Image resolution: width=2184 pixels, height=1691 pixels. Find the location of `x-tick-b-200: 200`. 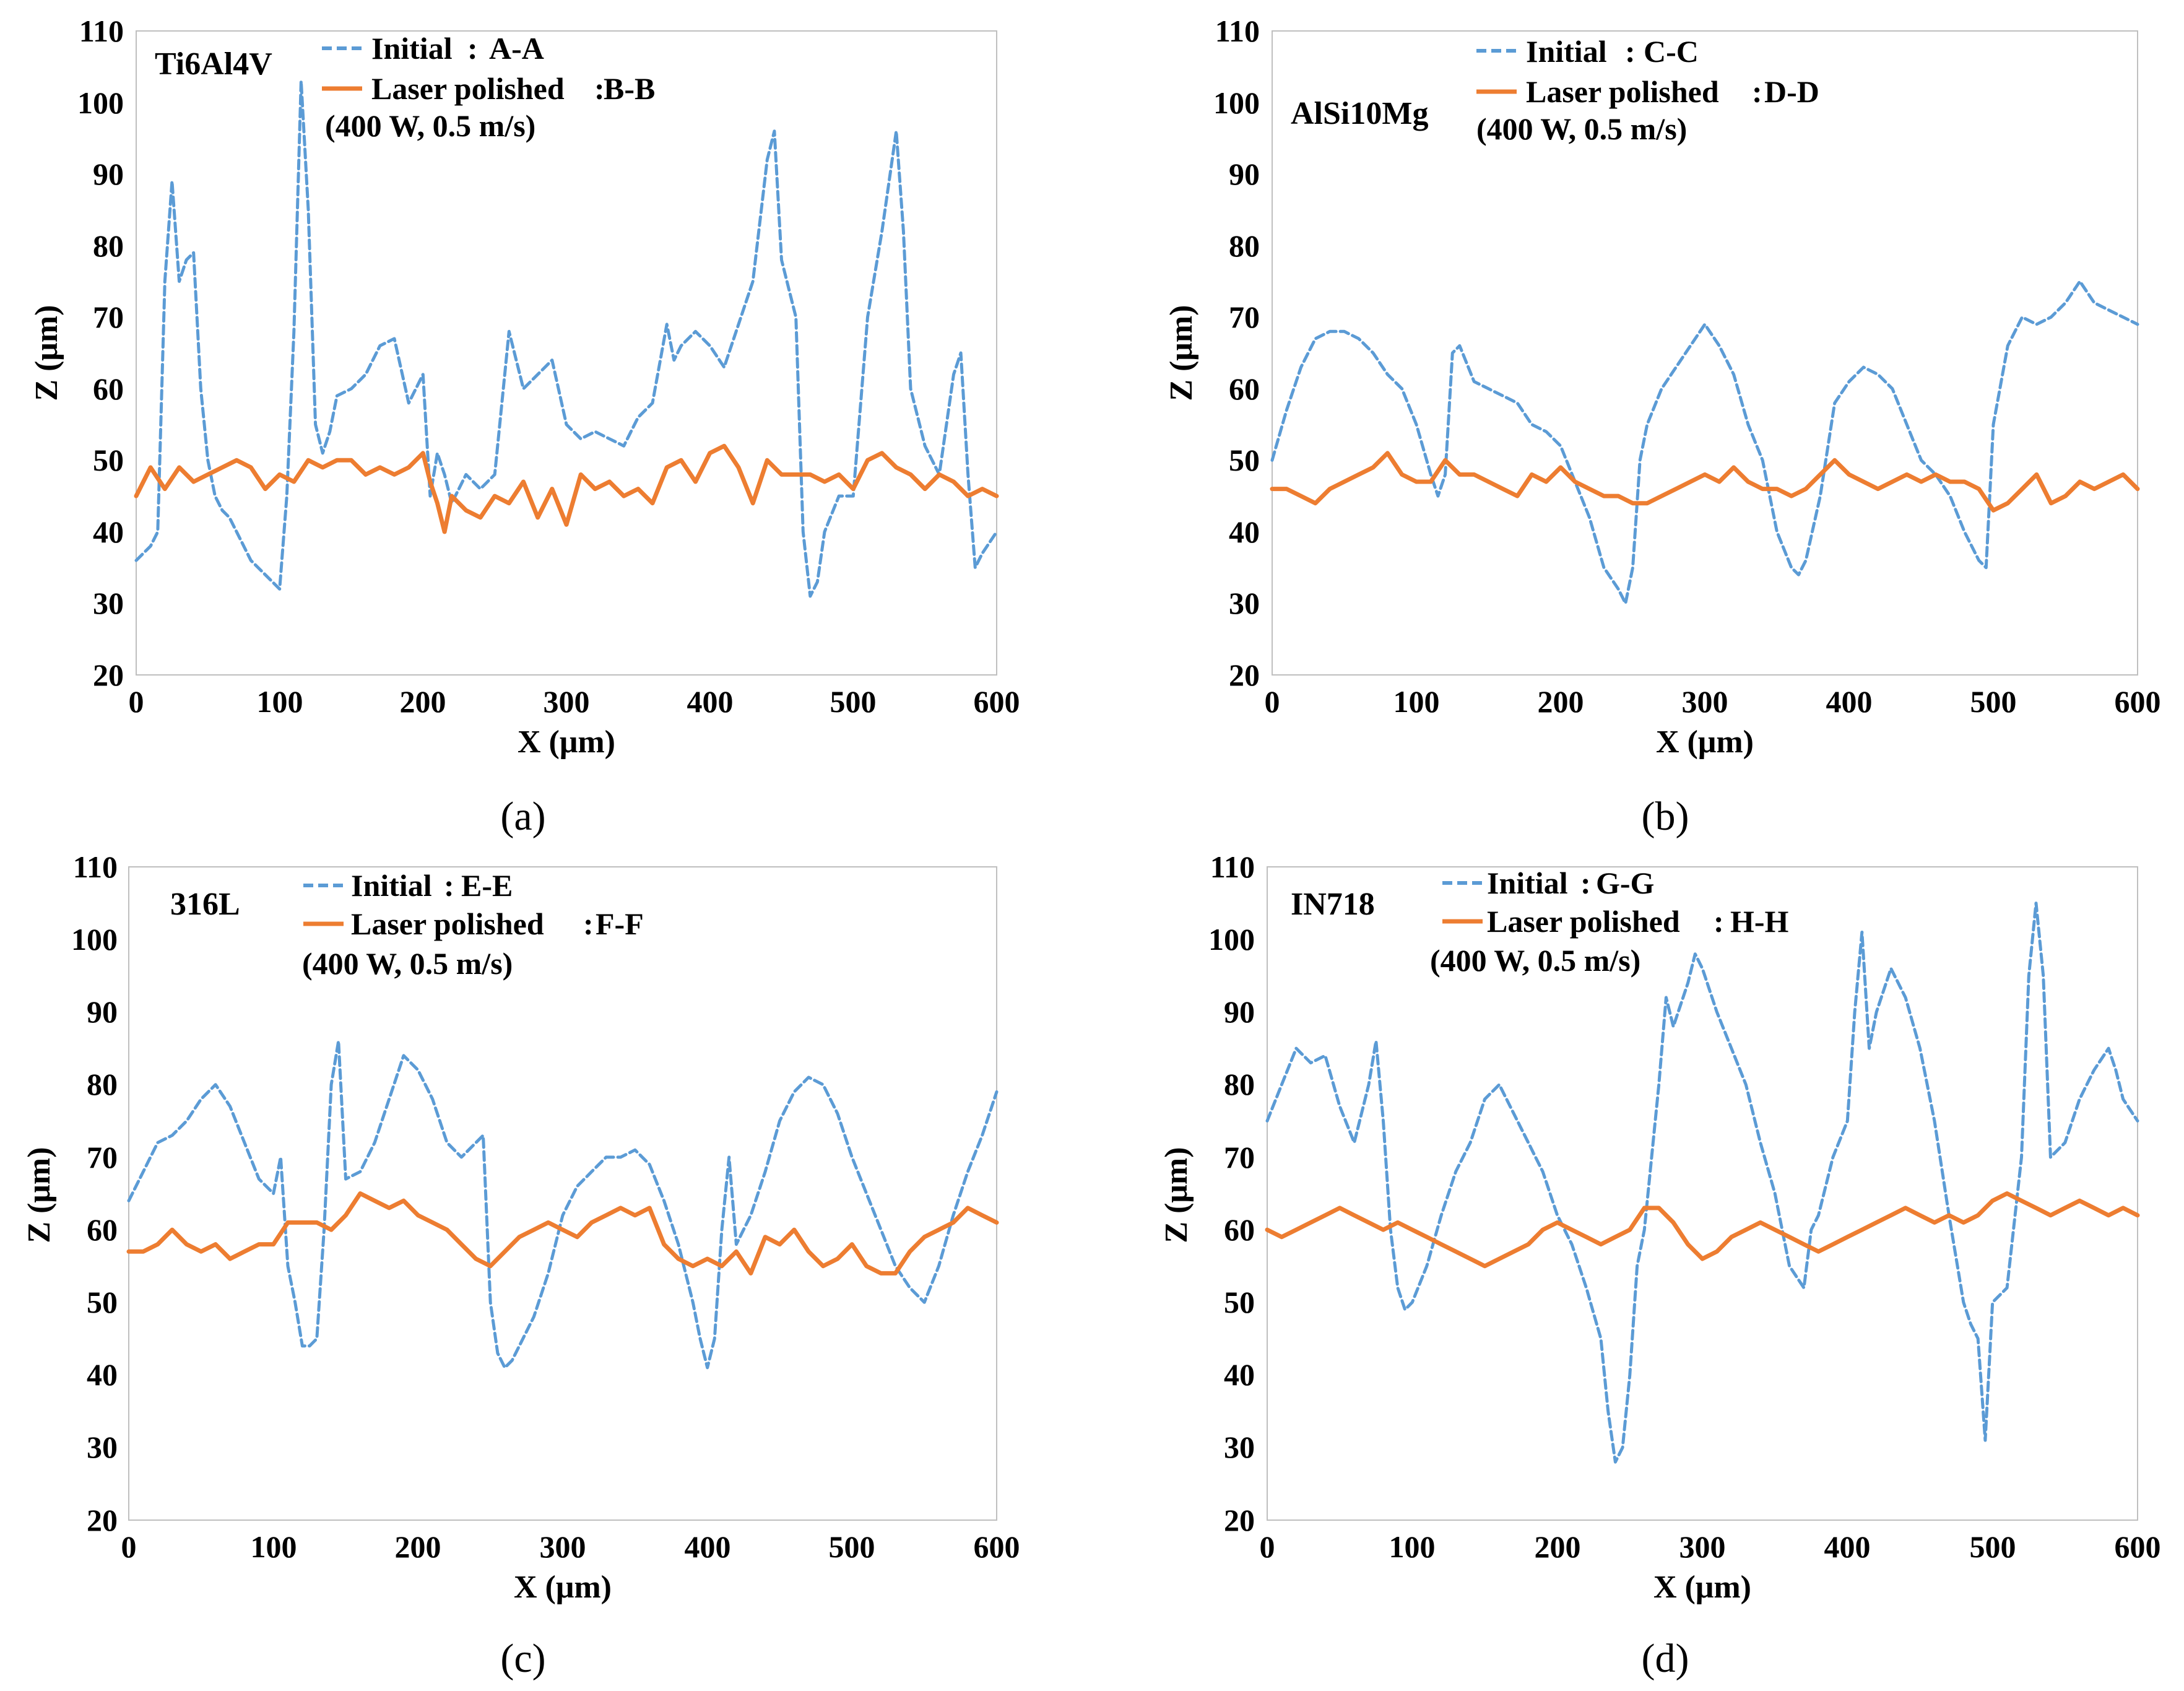

x-tick-b-200: 200 is located at coordinates (1561, 701).